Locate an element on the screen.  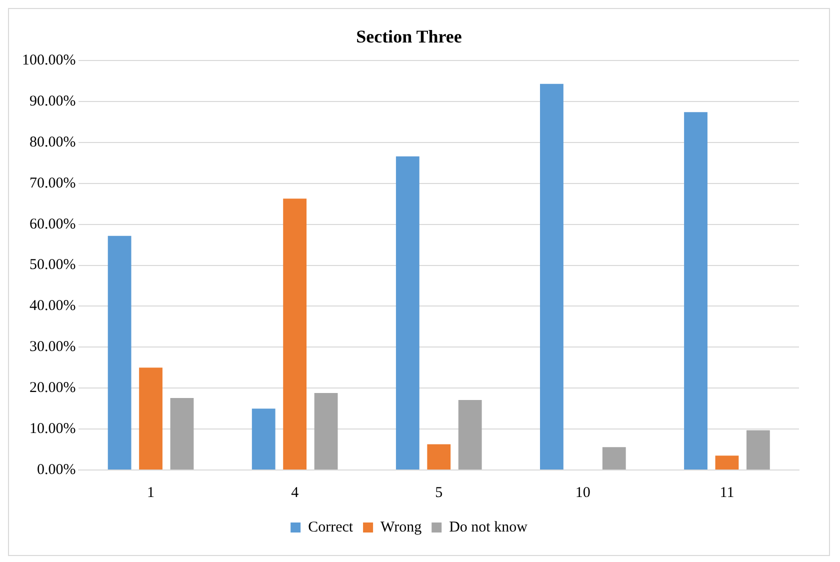
legend-label: Correct is located at coordinates (331, 527).